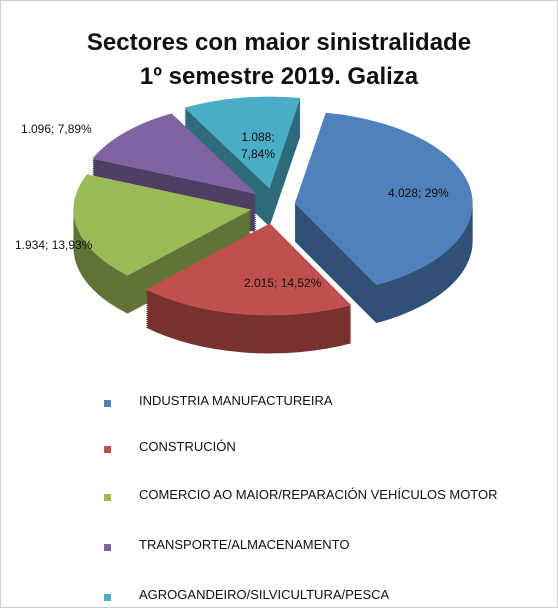 This screenshot has width=558, height=608. I want to click on legend-label: CONSTRUCIÓN, so click(187, 446).